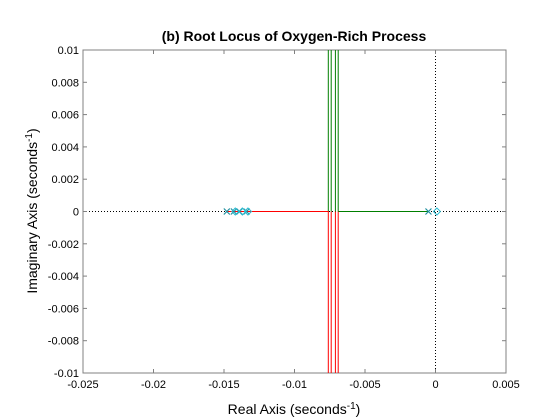  What do you see at coordinates (223, 385) in the screenshot?
I see `x-tick-label-2: -0.015` at bounding box center [223, 385].